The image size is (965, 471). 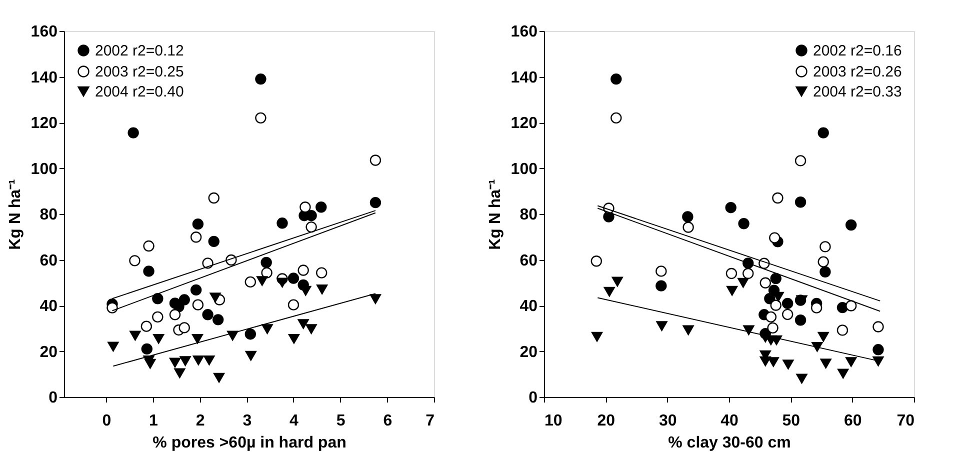 I want to click on x-tick-label: 2, so click(x=200, y=421).